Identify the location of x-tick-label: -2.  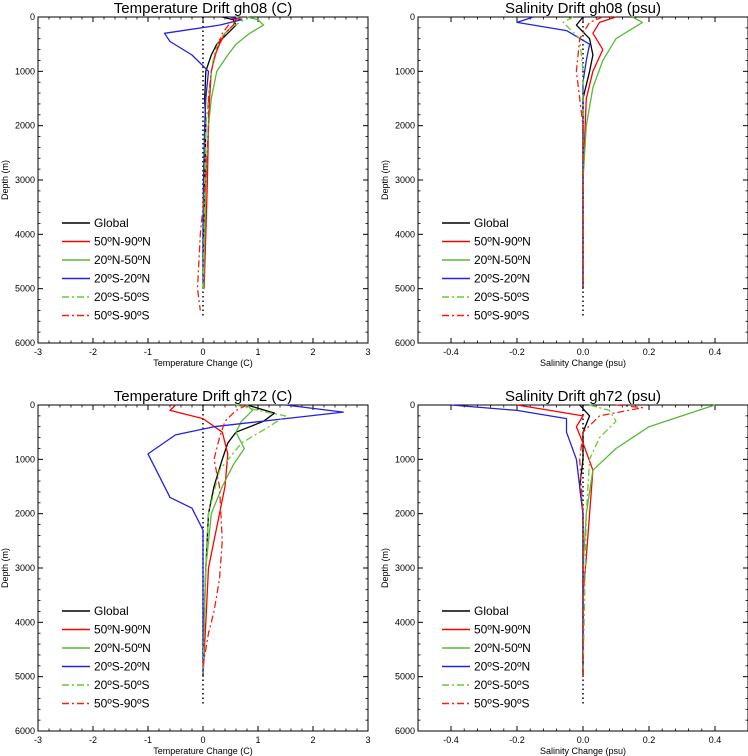
(93, 740).